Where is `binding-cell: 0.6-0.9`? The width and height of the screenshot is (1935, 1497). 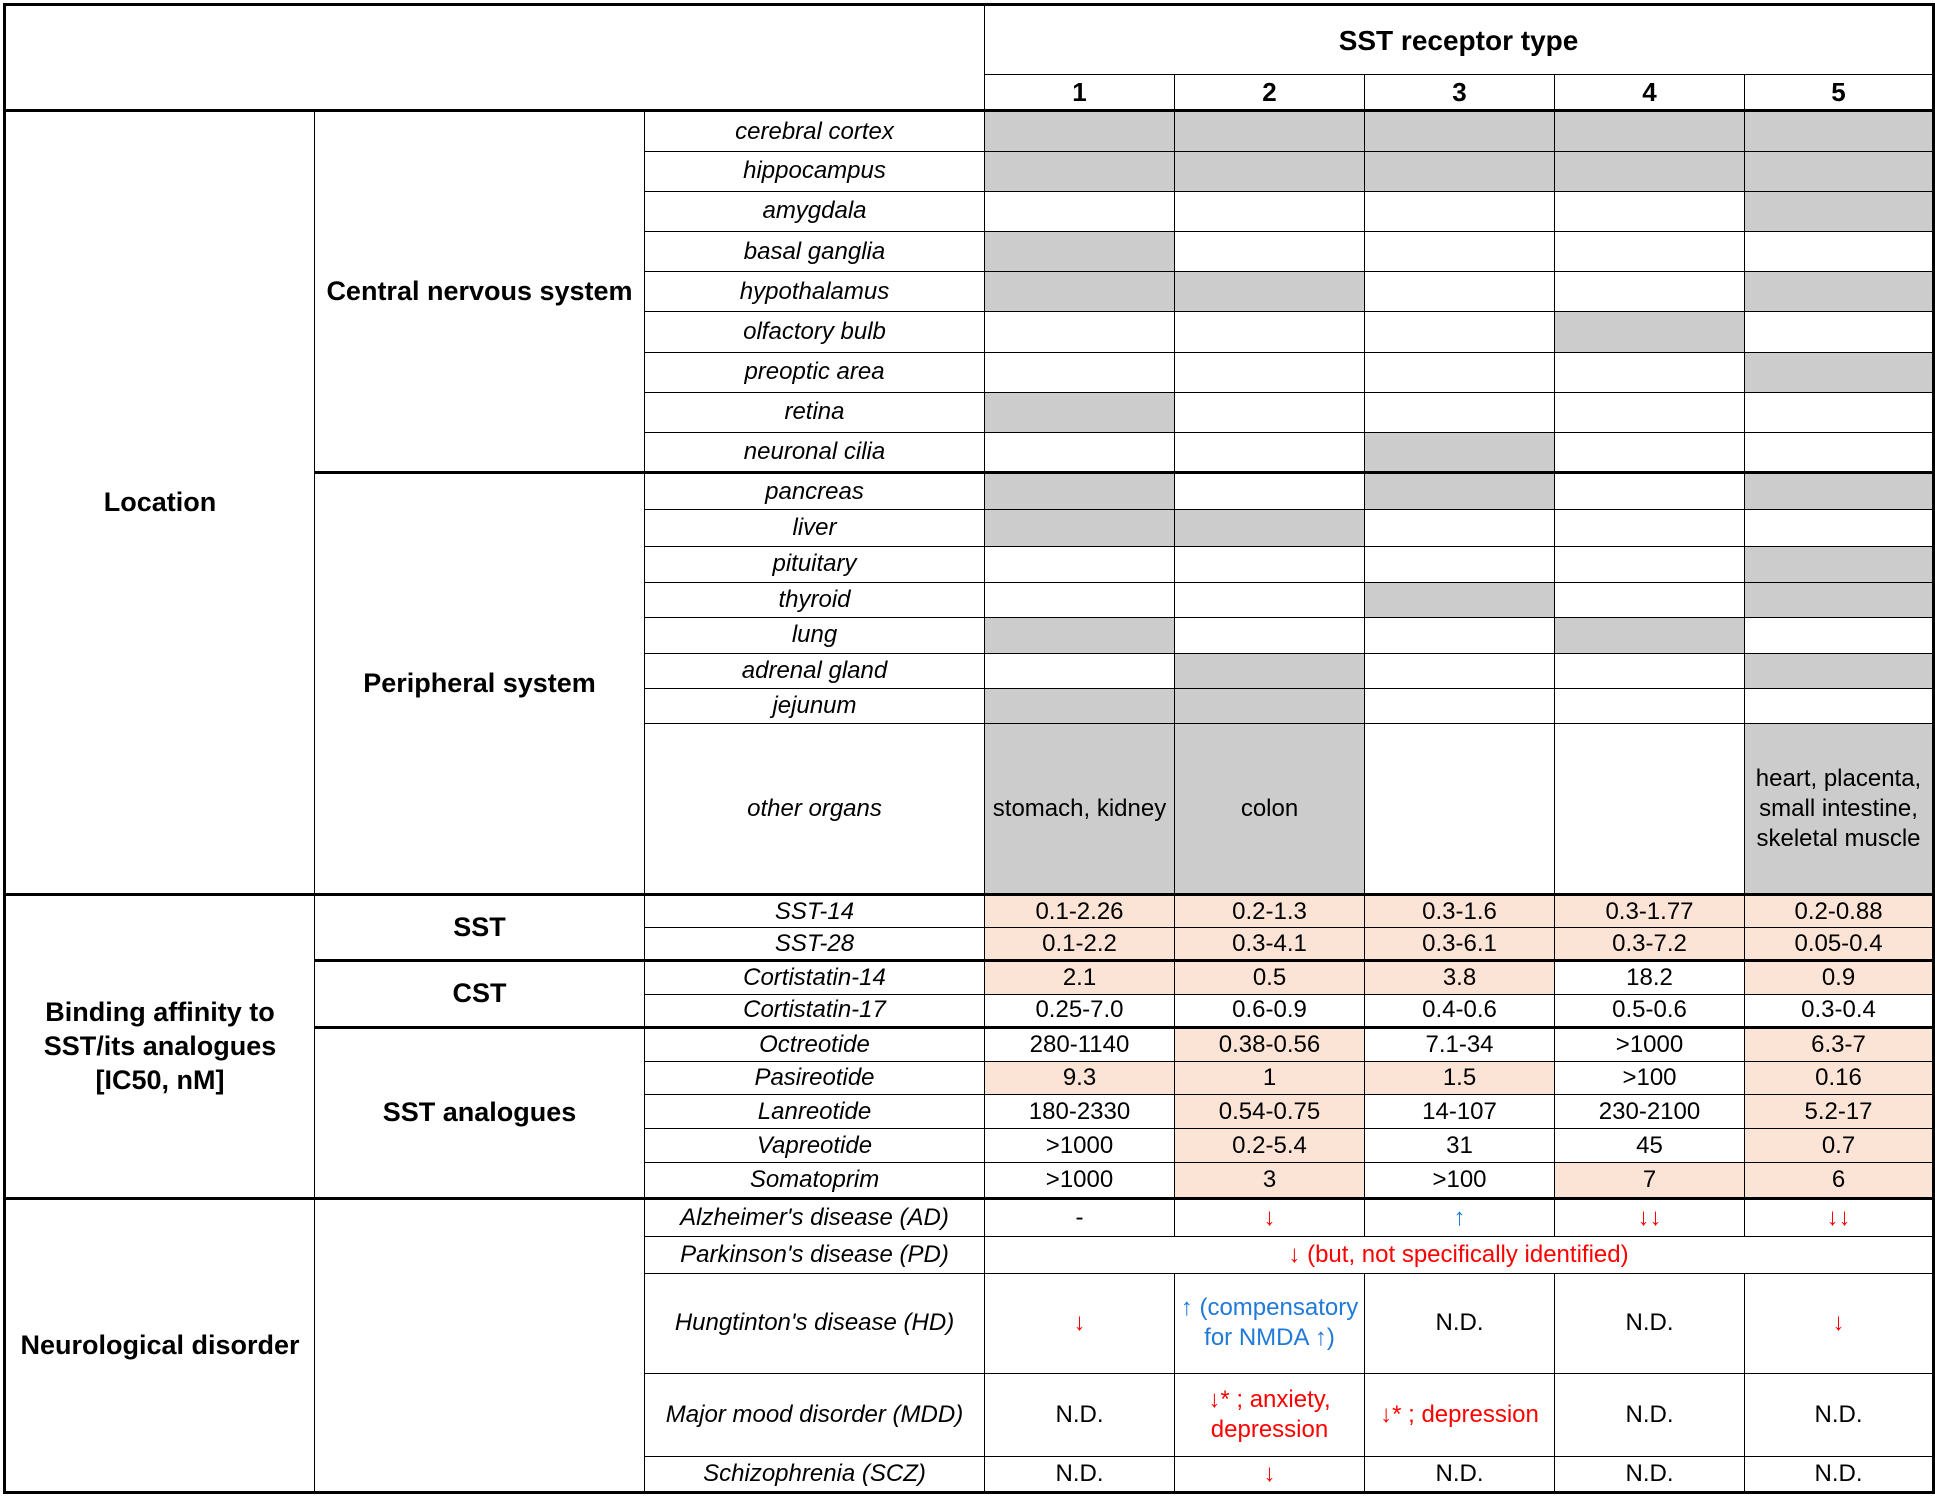 binding-cell: 0.6-0.9 is located at coordinates (1269, 1010).